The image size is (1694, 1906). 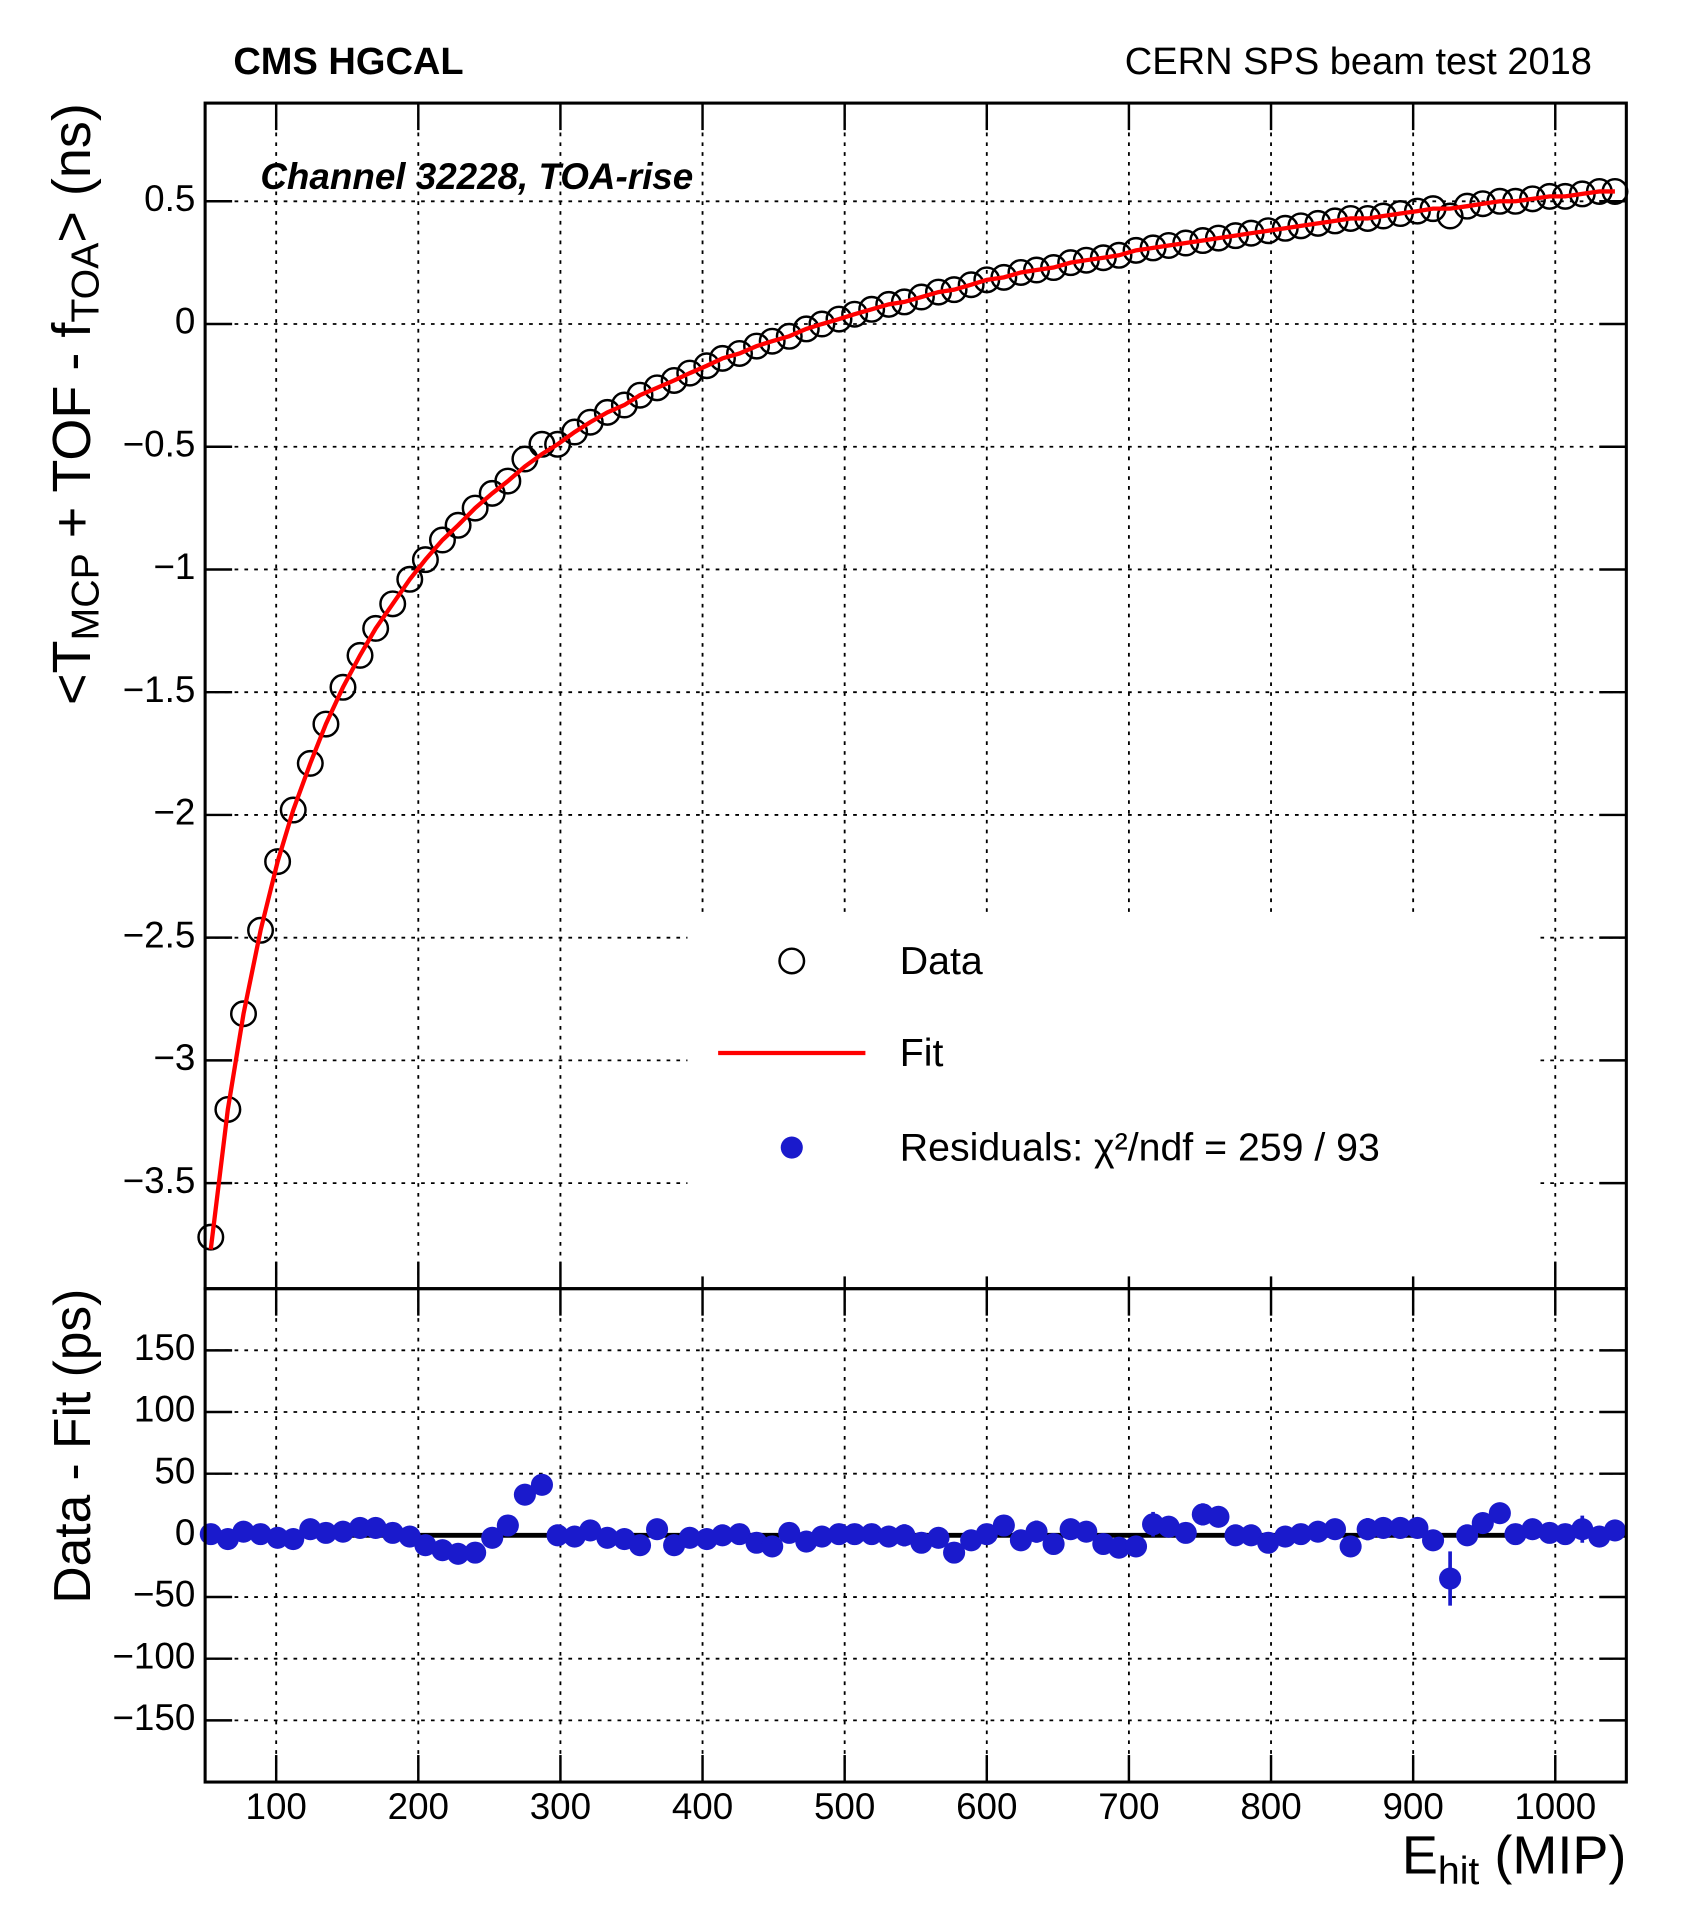 I want to click on y-axis-title-part: + TOF - f, so click(x=73, y=438).